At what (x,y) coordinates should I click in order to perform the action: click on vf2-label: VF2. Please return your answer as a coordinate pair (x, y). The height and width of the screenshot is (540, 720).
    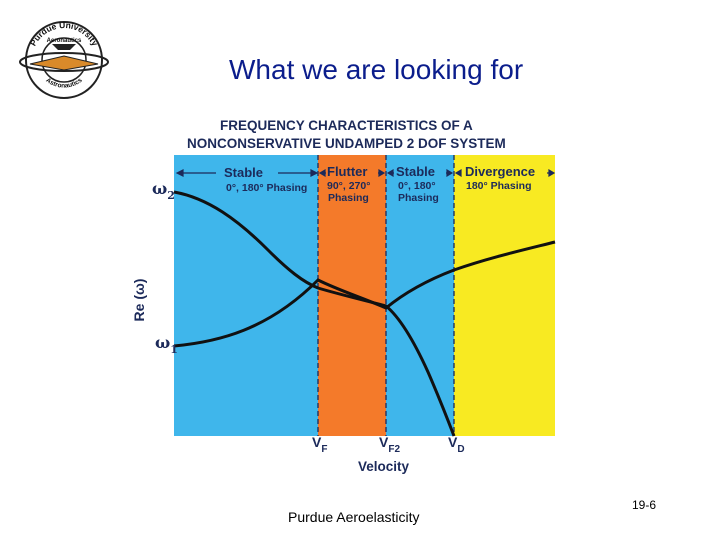
    Looking at the image, I should click on (389, 444).